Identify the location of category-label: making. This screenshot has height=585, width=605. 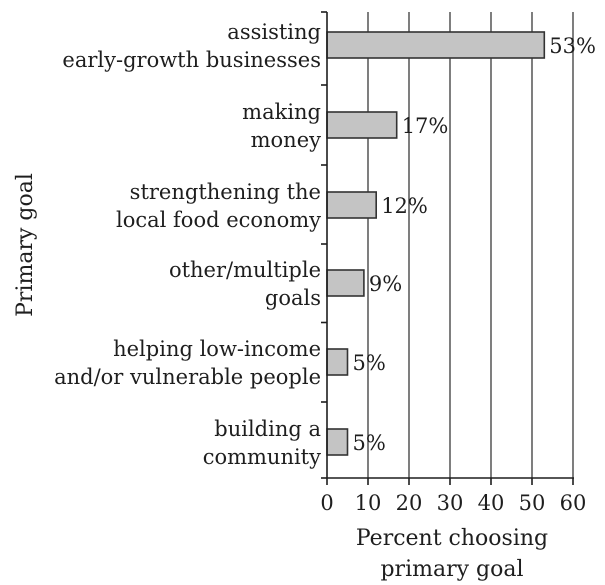
(281, 112).